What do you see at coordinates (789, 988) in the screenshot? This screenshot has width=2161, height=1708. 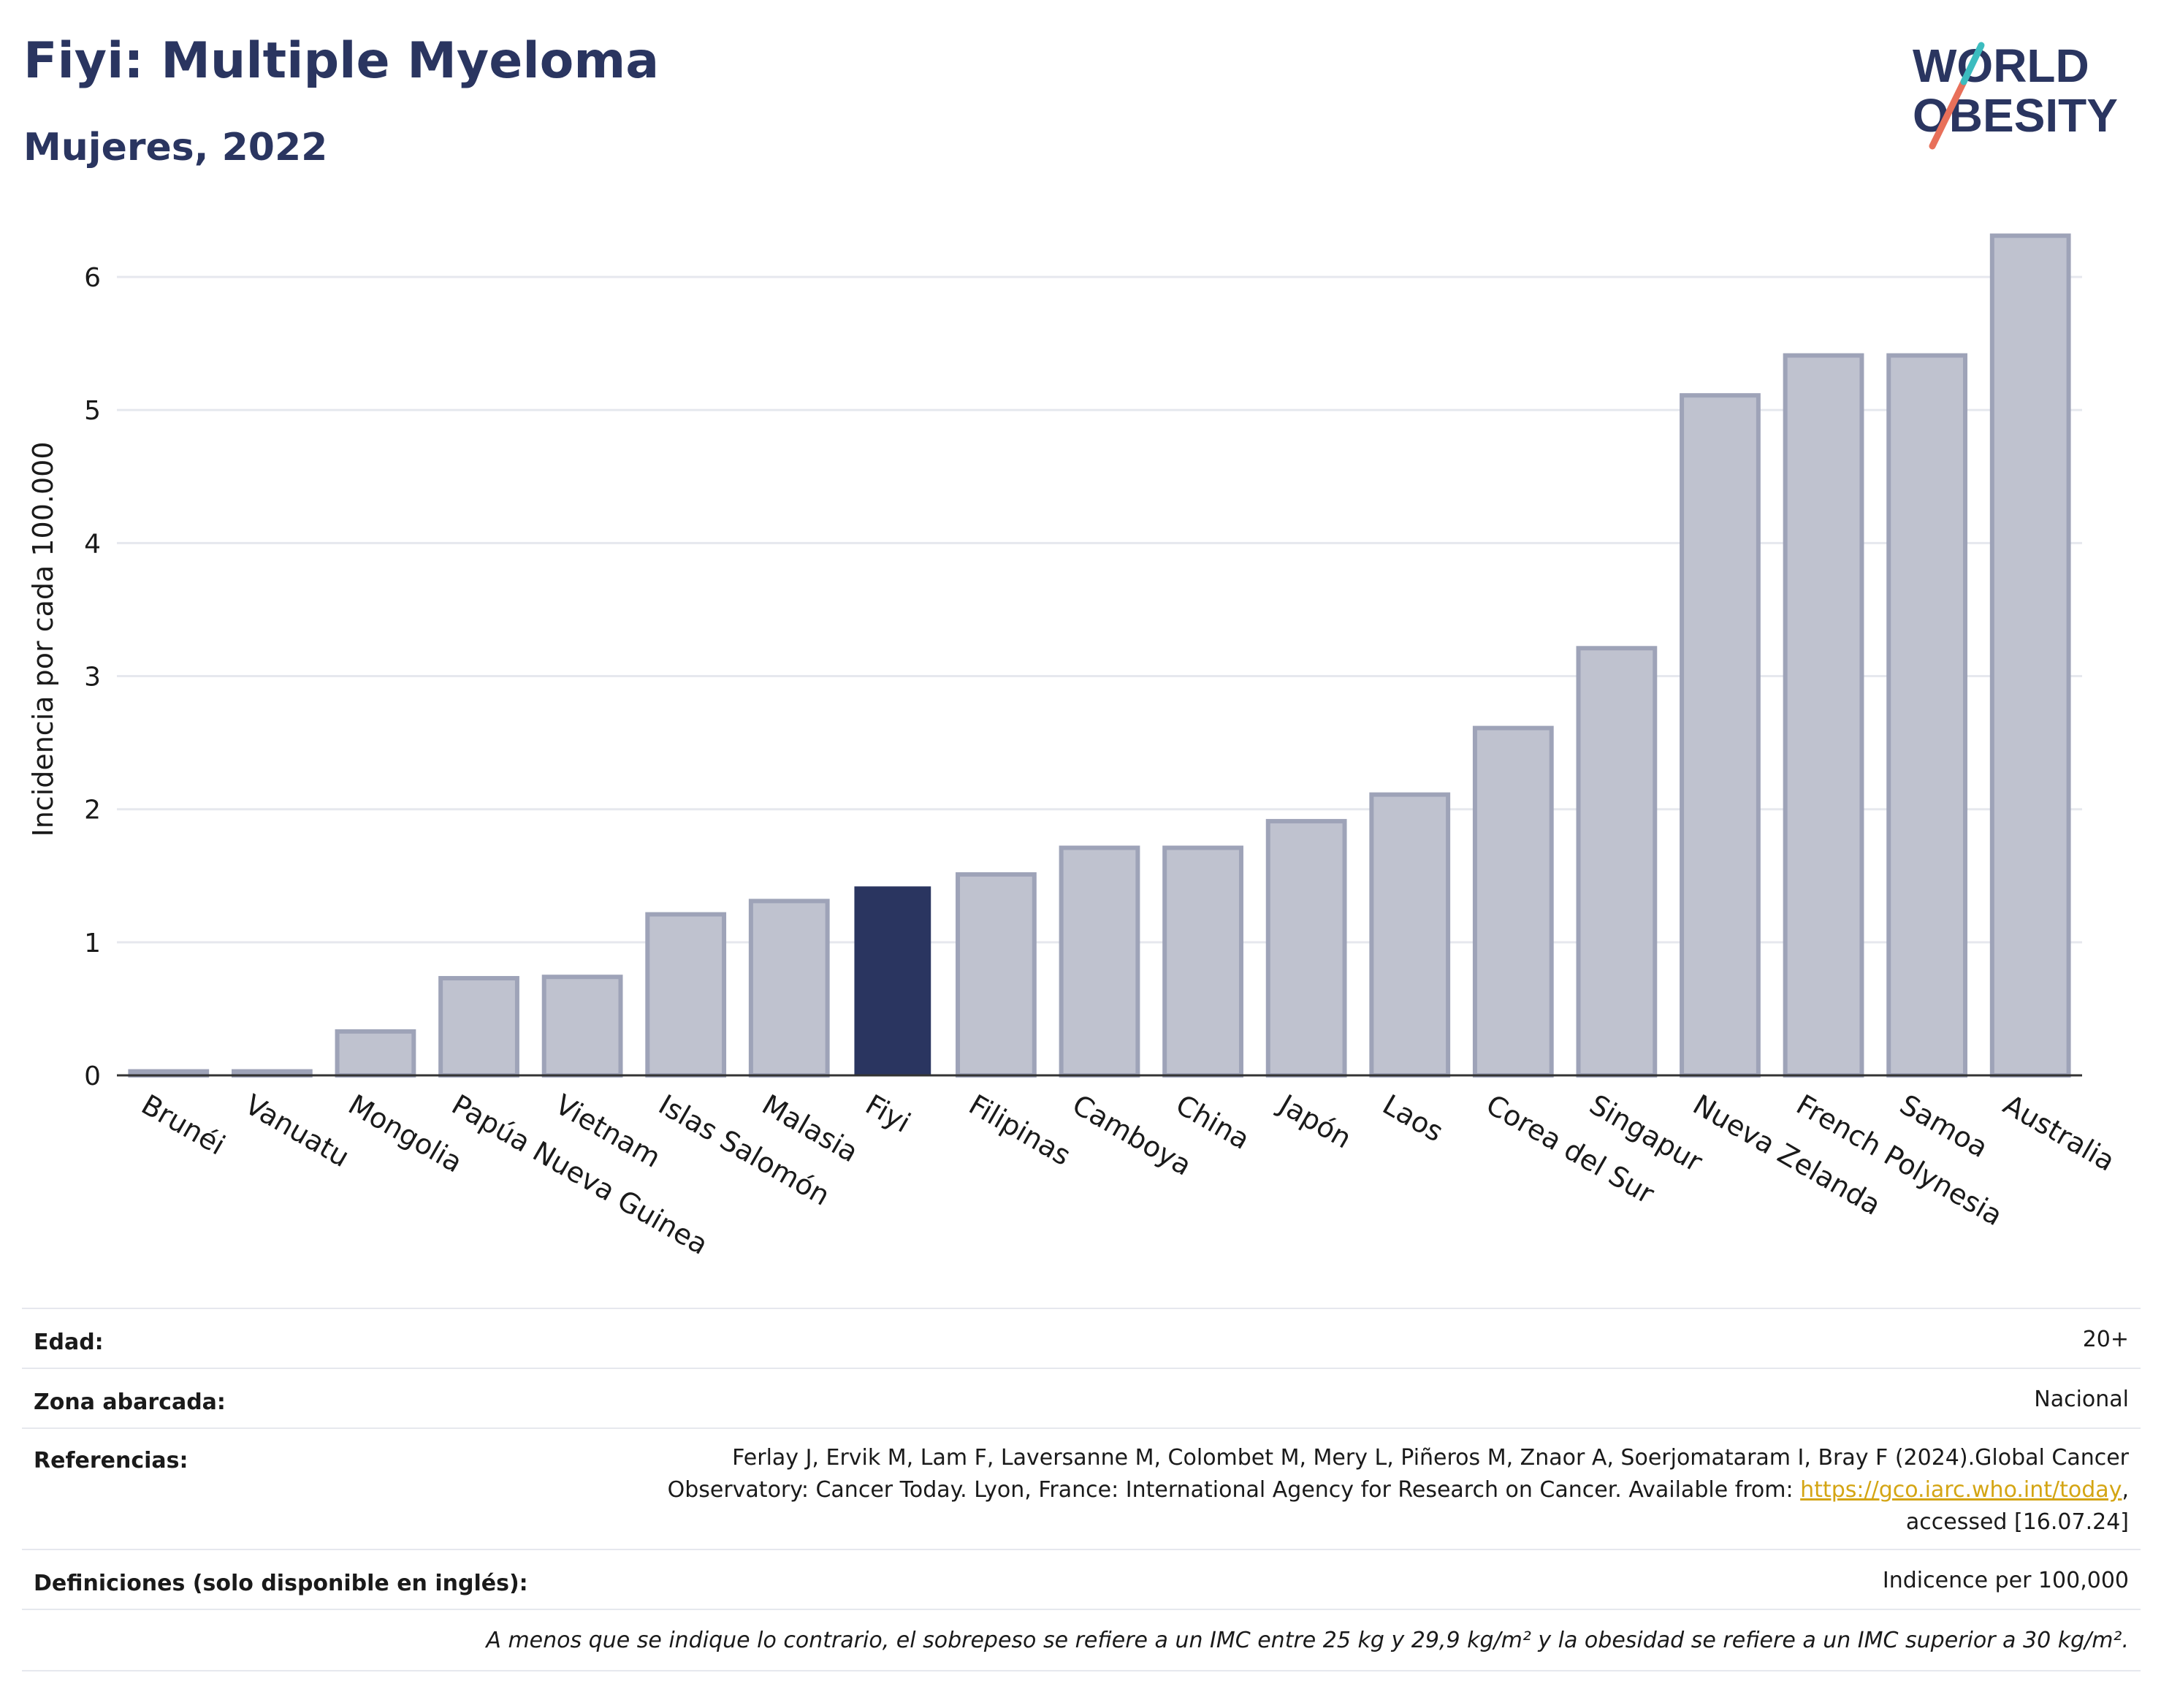 I see `bar-malasia` at bounding box center [789, 988].